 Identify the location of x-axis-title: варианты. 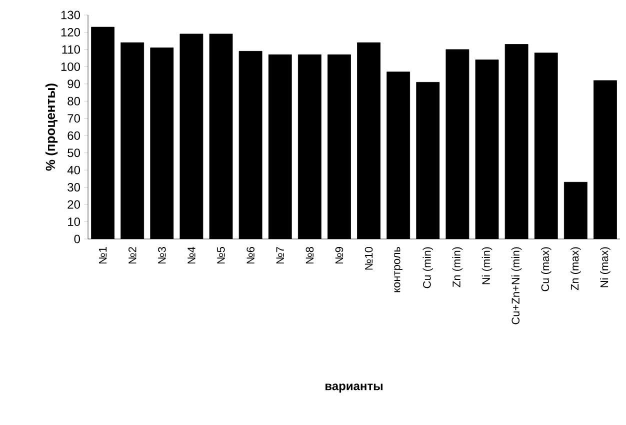
(354, 388).